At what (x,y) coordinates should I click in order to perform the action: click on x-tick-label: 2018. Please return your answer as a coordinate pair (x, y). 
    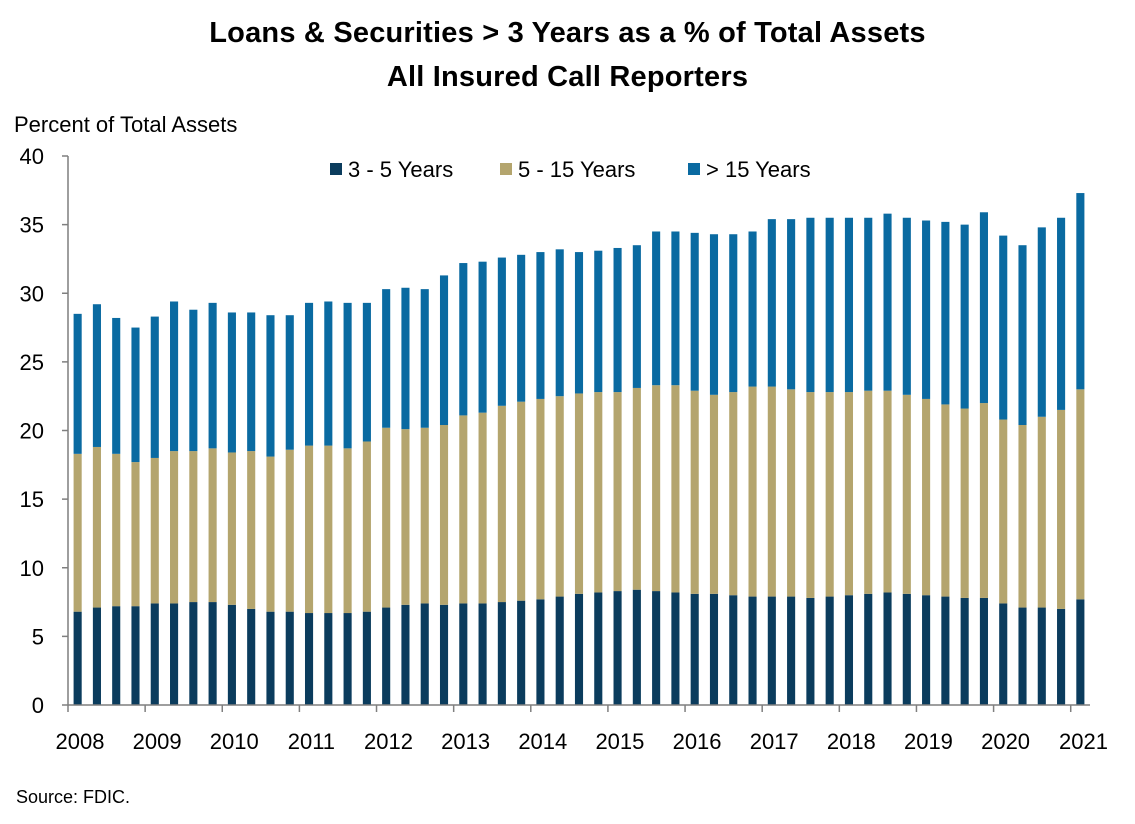
    Looking at the image, I should click on (851, 741).